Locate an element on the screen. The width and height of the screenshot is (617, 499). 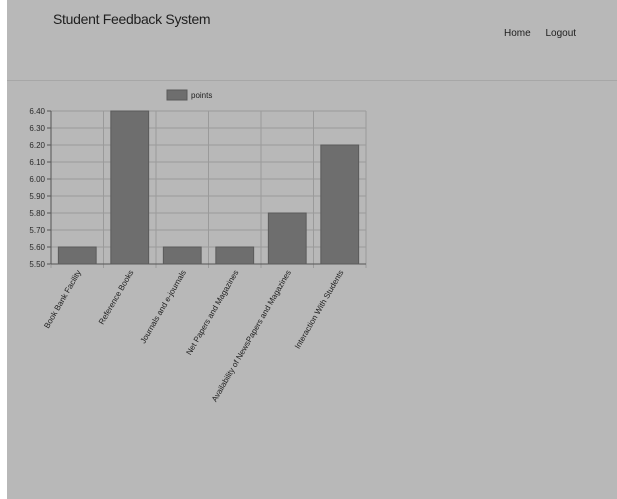
x-category-label: Interaction With Students is located at coordinates (319, 310).